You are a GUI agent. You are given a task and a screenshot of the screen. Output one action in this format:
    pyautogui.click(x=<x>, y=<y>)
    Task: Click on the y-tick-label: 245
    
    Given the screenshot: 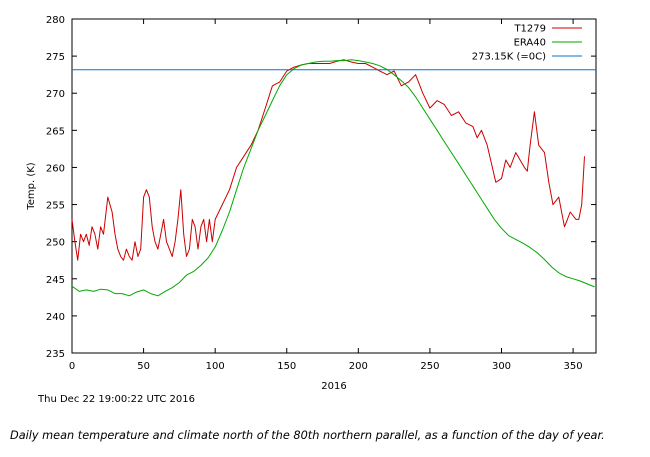 What is the action you would take?
    pyautogui.click(x=55, y=280)
    